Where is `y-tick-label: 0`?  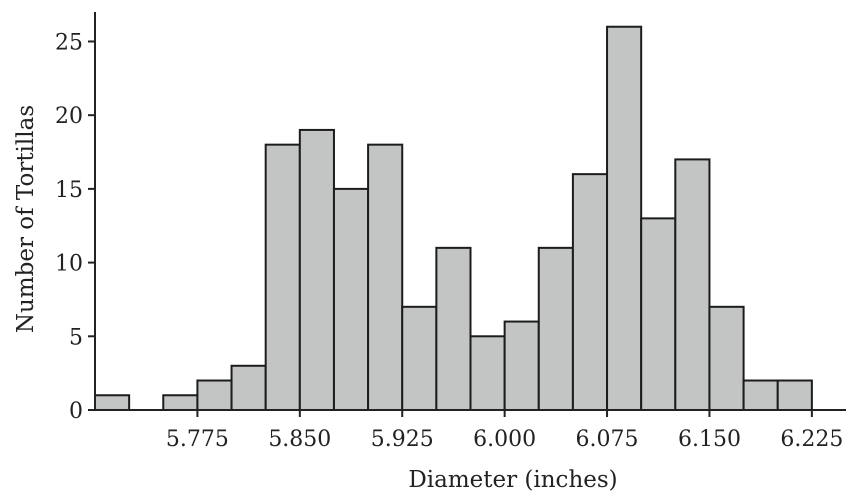 y-tick-label: 0 is located at coordinates (76, 411).